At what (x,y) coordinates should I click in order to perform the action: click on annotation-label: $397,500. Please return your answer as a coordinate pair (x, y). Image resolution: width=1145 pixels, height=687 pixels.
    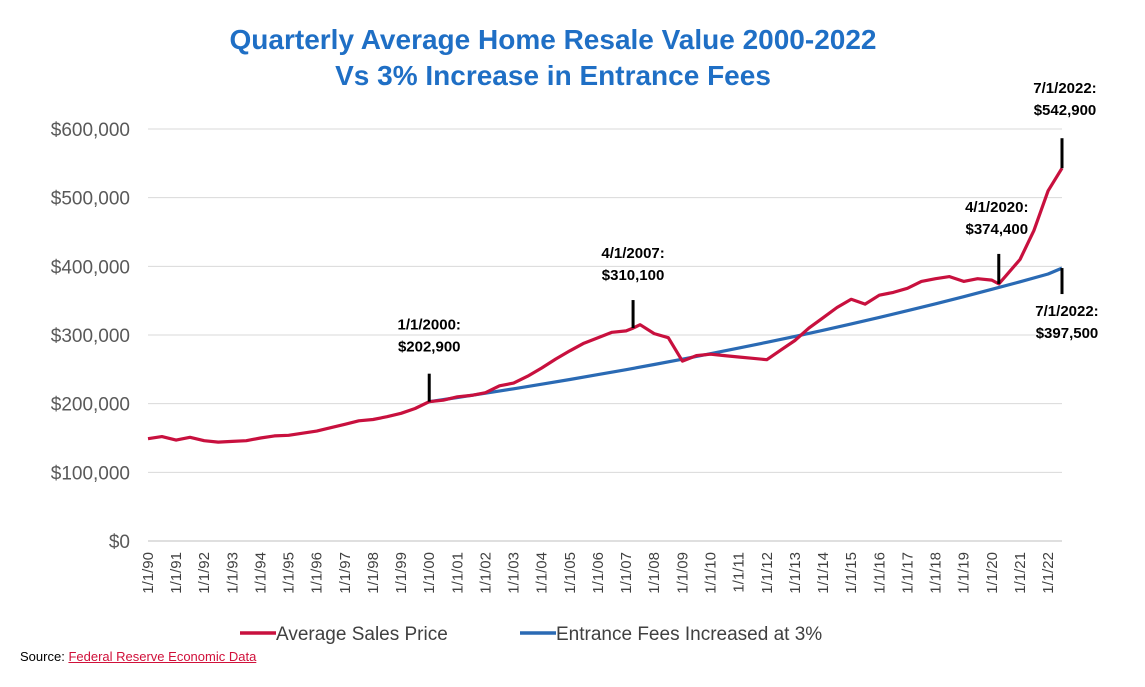
    Looking at the image, I should click on (1067, 333).